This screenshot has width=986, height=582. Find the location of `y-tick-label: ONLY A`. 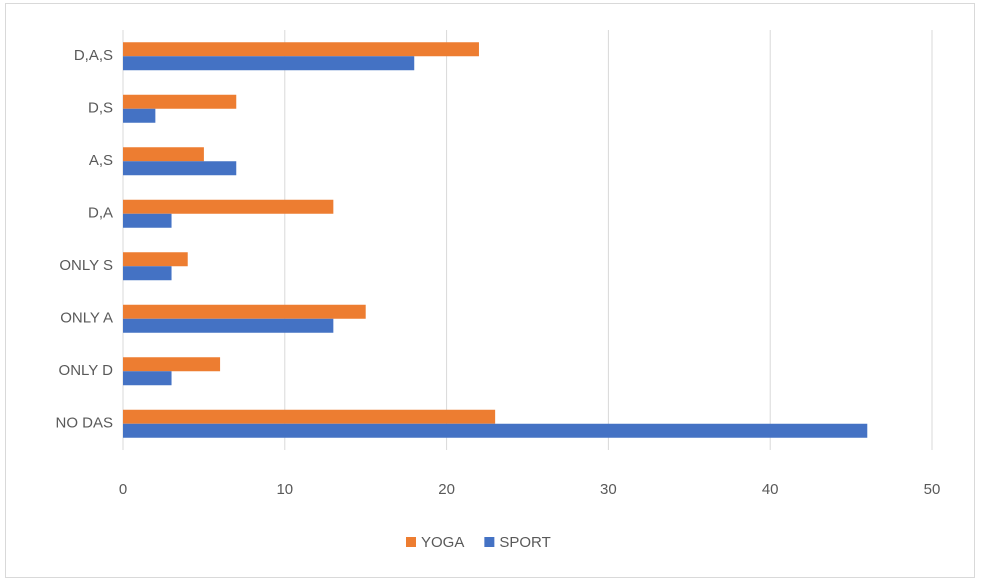

y-tick-label: ONLY A is located at coordinates (86, 318).